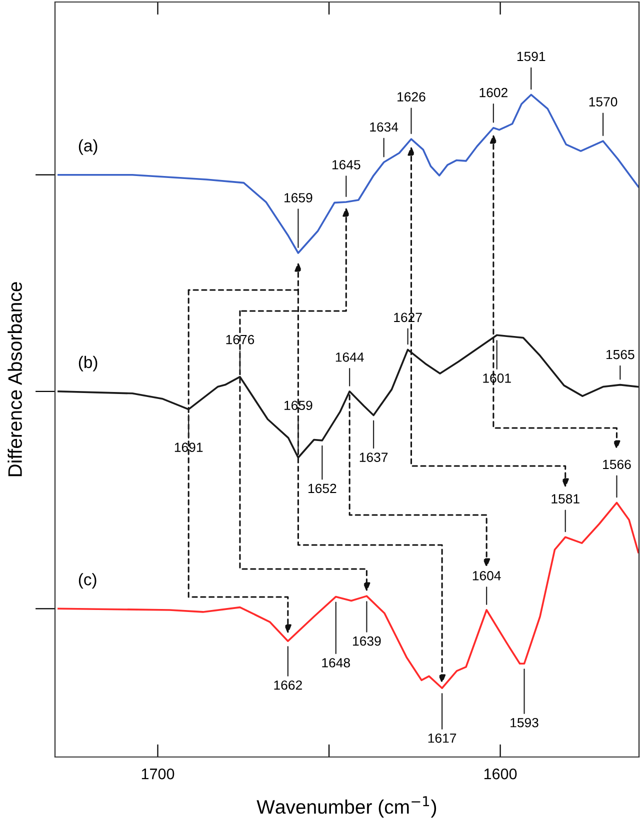  What do you see at coordinates (442, 738) in the screenshot?
I see `annotation: 1617` at bounding box center [442, 738].